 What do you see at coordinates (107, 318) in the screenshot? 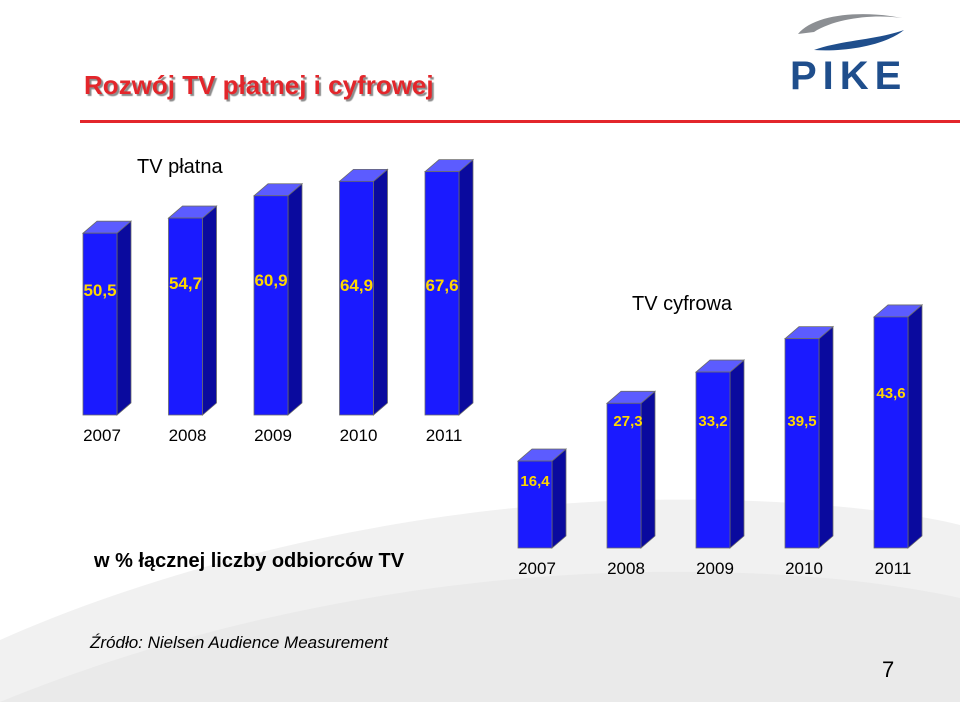
I see `bar-paid-2007` at bounding box center [107, 318].